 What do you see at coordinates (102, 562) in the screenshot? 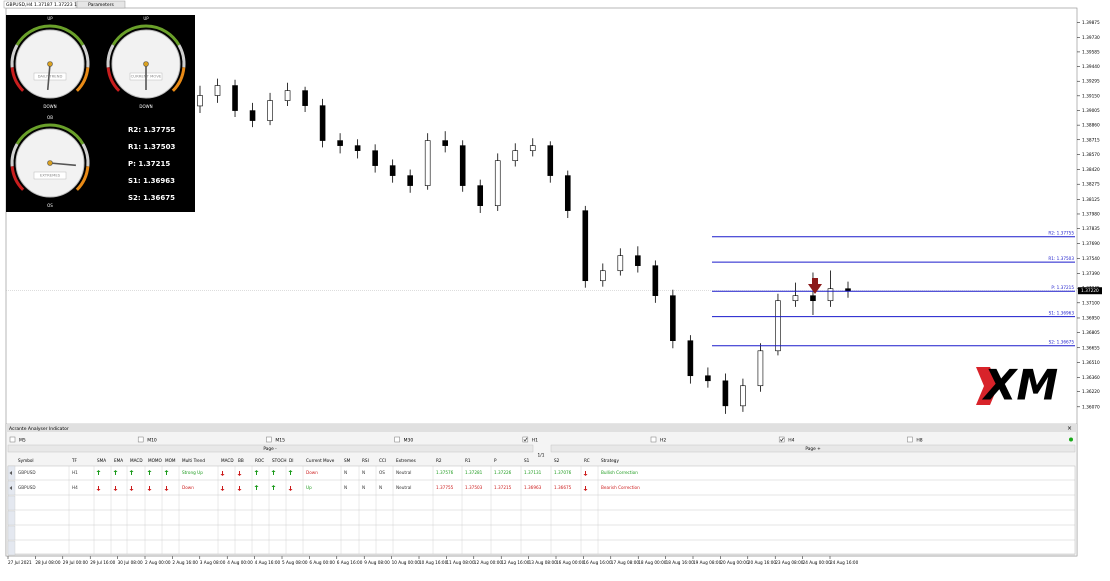
I see `x-tick-label: 29 Jul 16:00` at bounding box center [102, 562].